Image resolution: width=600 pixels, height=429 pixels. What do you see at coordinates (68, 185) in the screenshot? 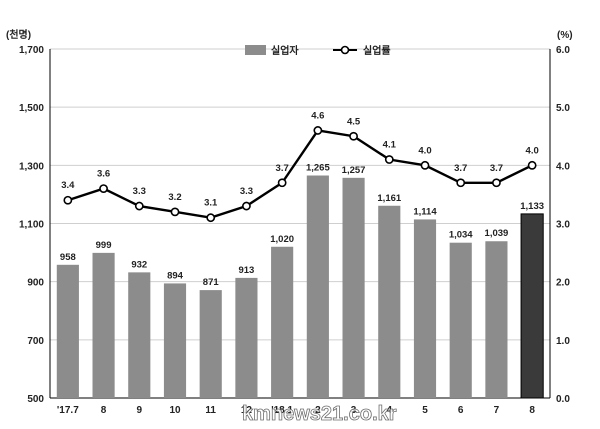
I see `rate-value-label: 3.4` at bounding box center [68, 185].